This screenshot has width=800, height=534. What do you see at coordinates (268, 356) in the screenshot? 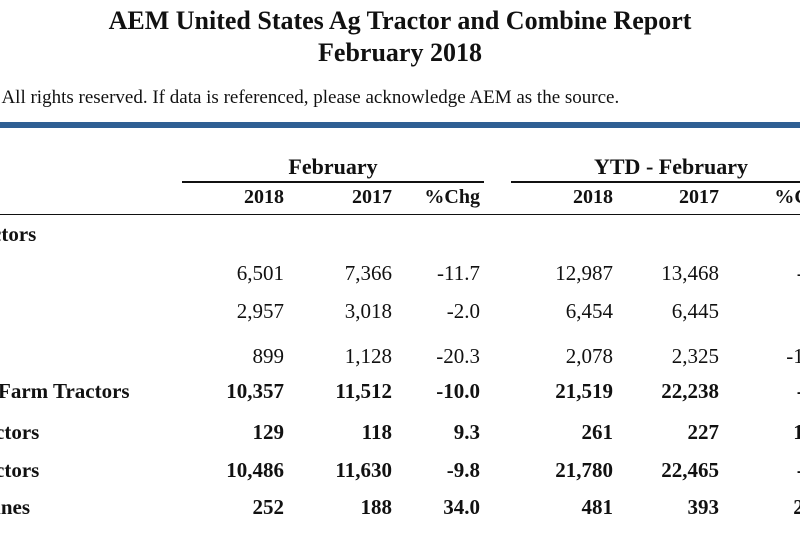
I see `table-cell: 899` at bounding box center [268, 356].